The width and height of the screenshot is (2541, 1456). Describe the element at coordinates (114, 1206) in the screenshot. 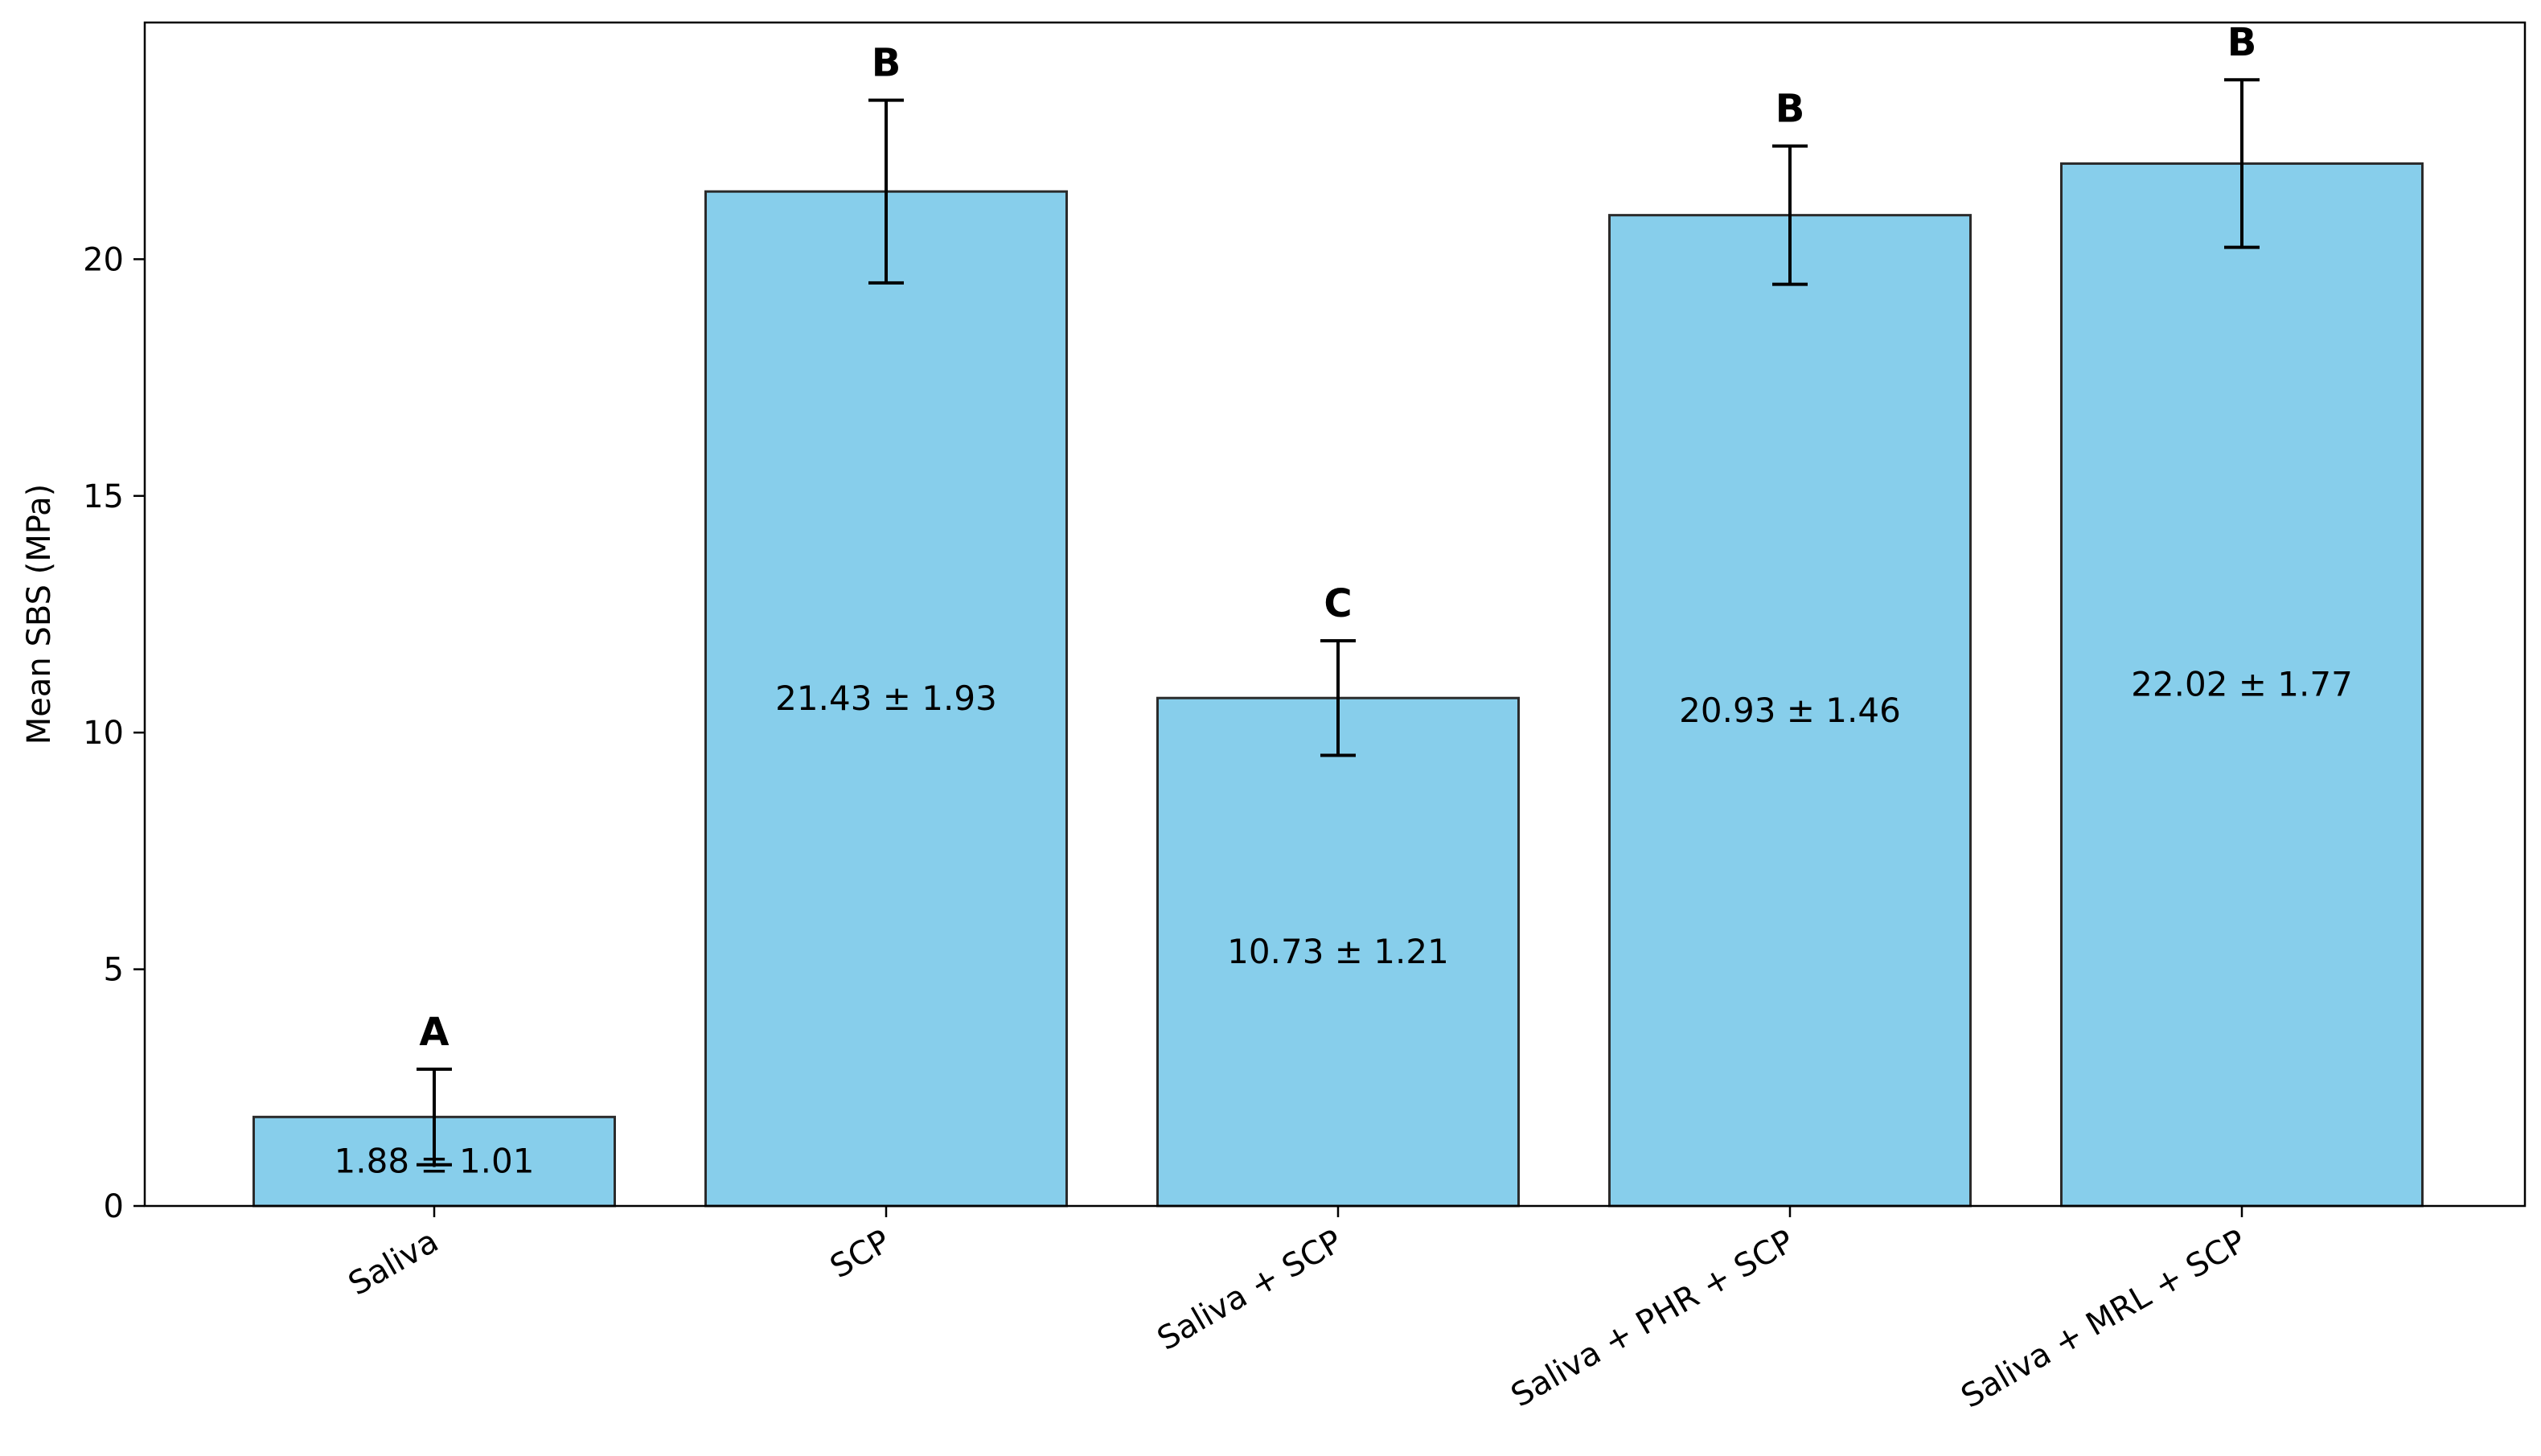

I see `y-tick-label: 0` at that location.